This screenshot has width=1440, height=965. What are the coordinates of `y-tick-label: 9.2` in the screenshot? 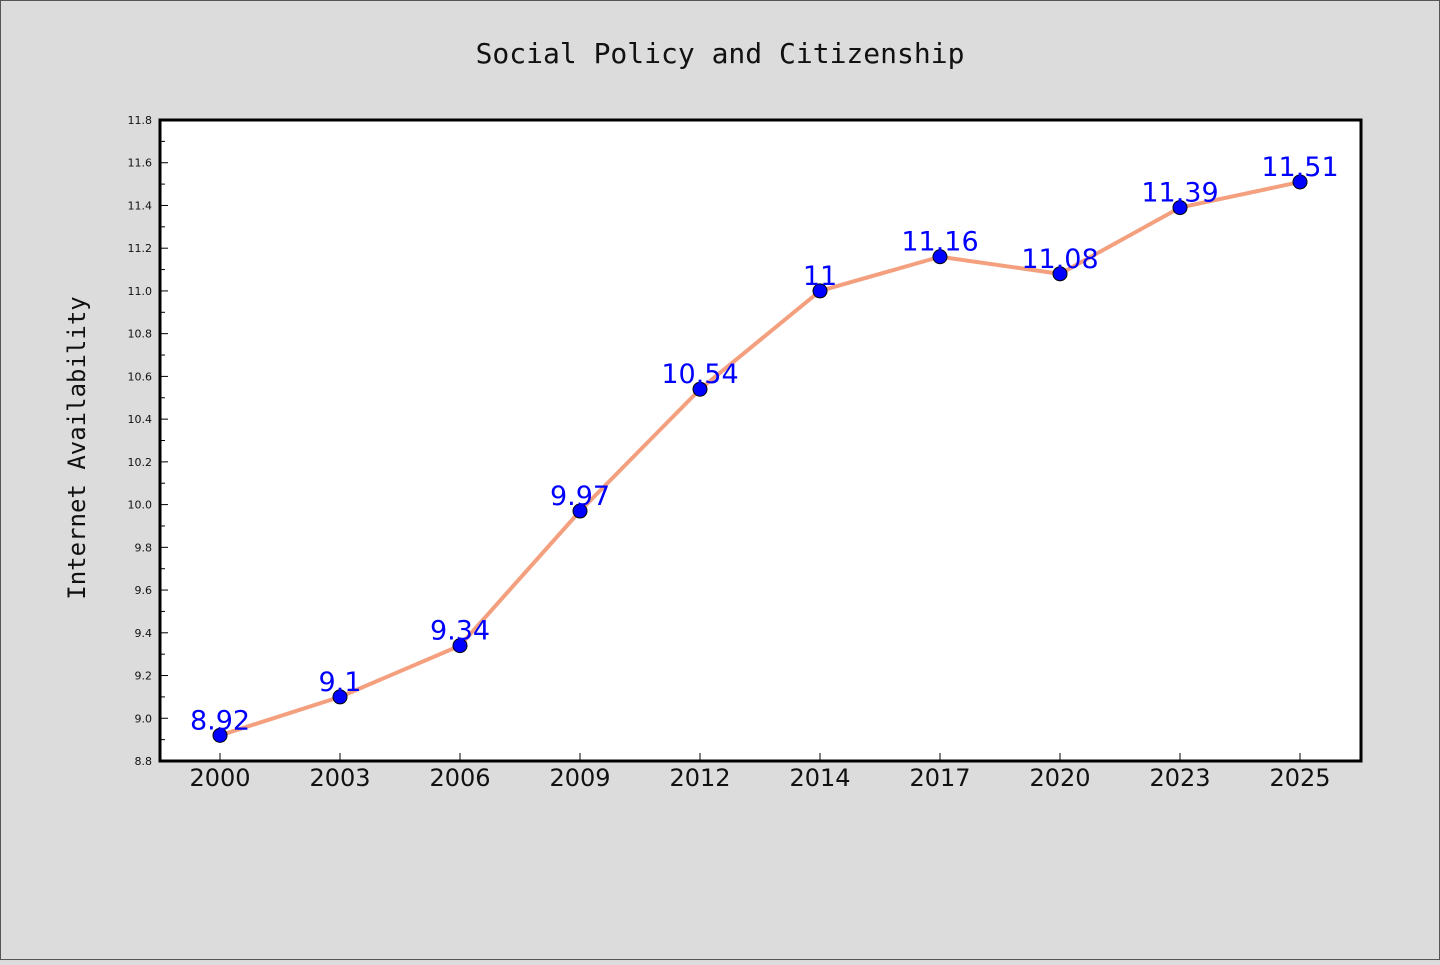 It's located at (144, 676).